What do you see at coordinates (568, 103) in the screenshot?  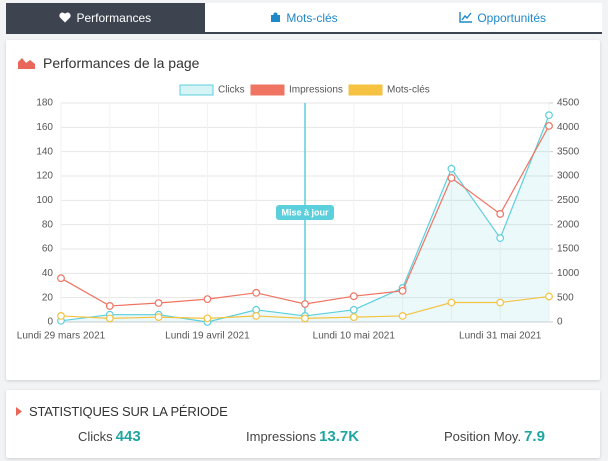 I see `y2-tick-label: 4500` at bounding box center [568, 103].